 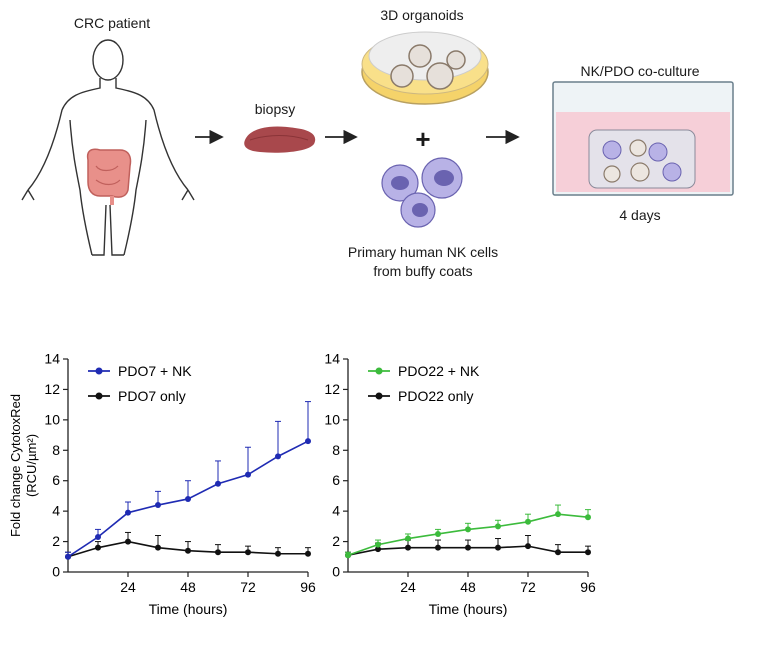 I want to click on legend-entry: PDO7 only, so click(x=137, y=396).